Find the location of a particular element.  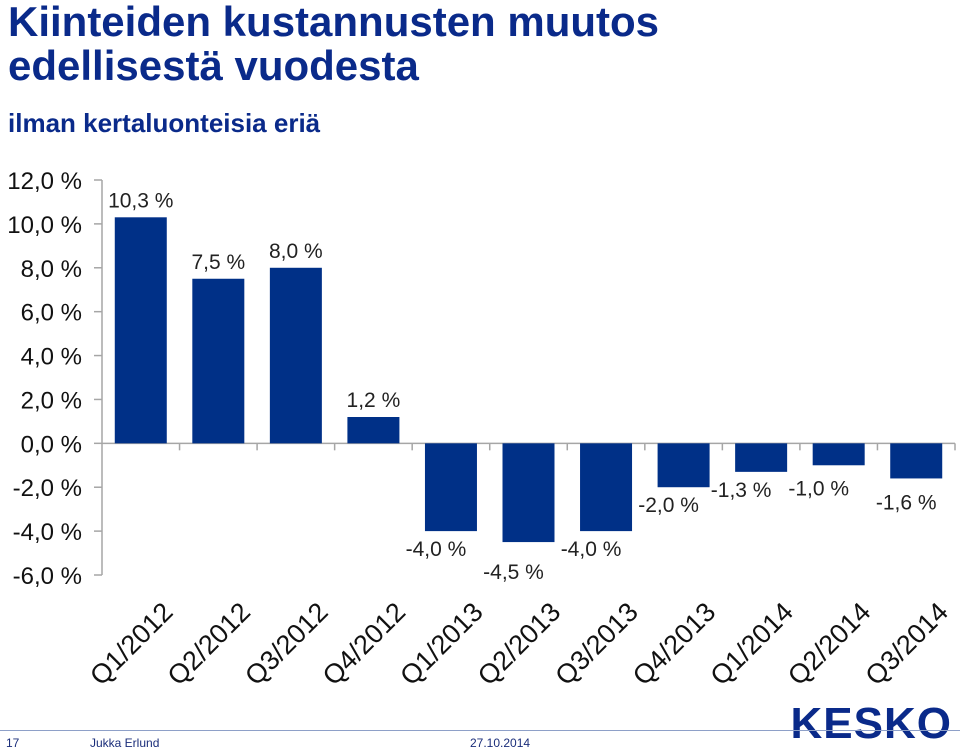

x-tick-label: Q2/2013 is located at coordinates (519, 644).